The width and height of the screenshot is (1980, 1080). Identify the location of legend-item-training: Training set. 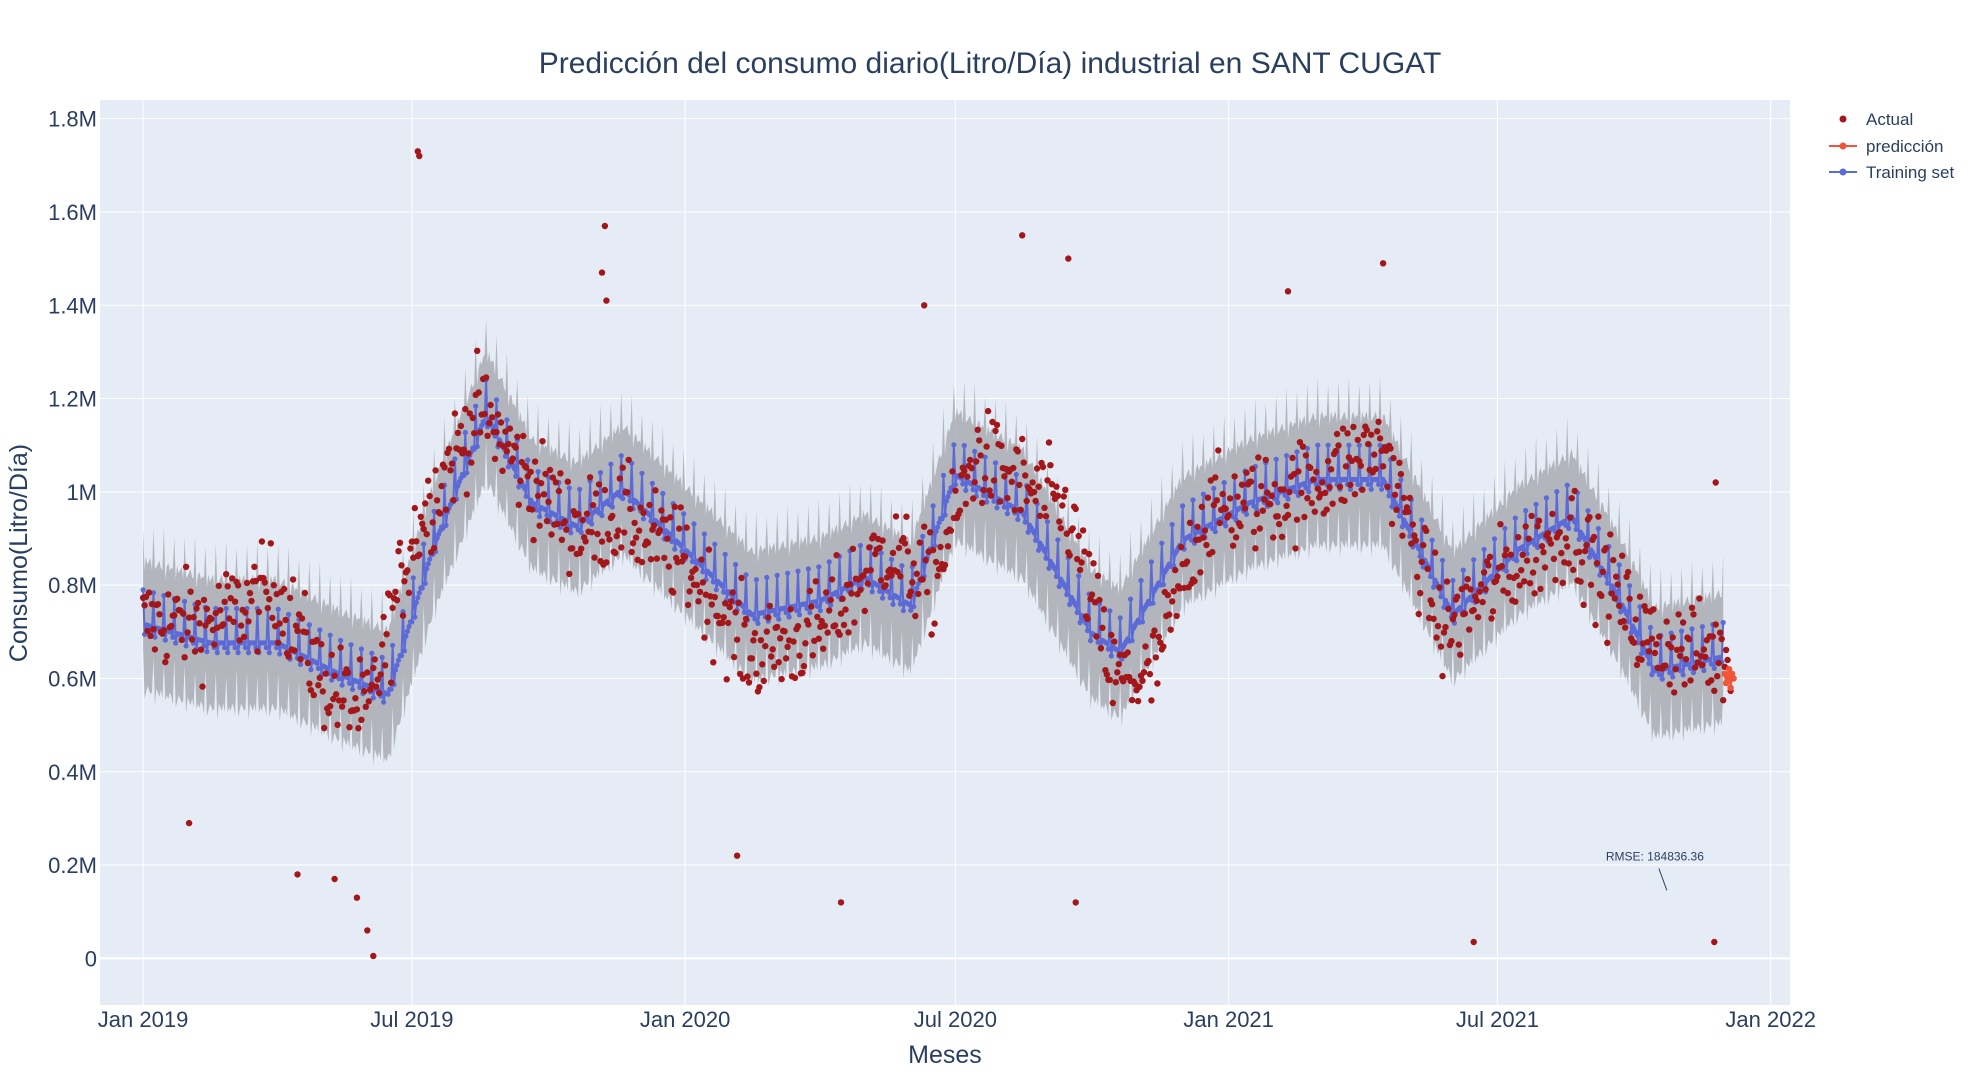
(1891, 172).